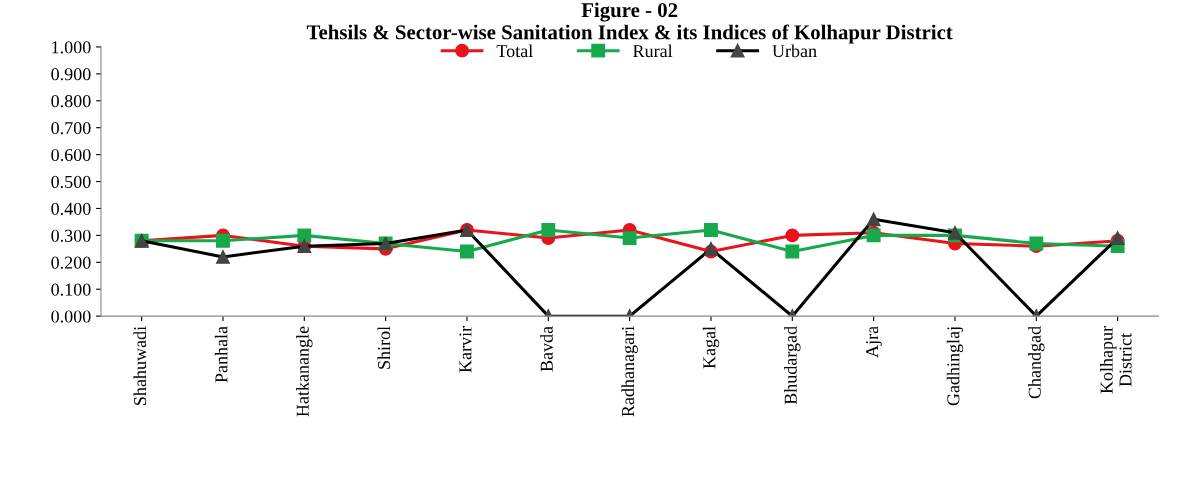  What do you see at coordinates (465, 349) in the screenshot?
I see `x-tick-label: Karvir` at bounding box center [465, 349].